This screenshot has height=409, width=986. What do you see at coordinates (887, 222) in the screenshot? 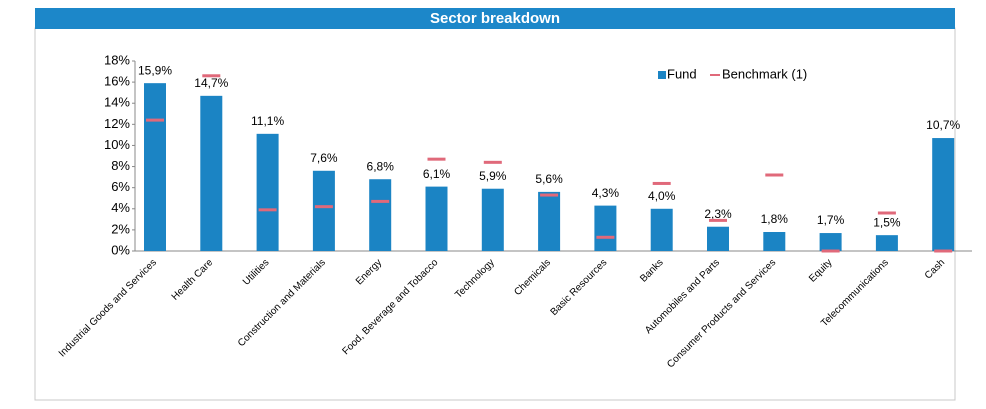
I see `value-label: 1,5%` at bounding box center [887, 222].